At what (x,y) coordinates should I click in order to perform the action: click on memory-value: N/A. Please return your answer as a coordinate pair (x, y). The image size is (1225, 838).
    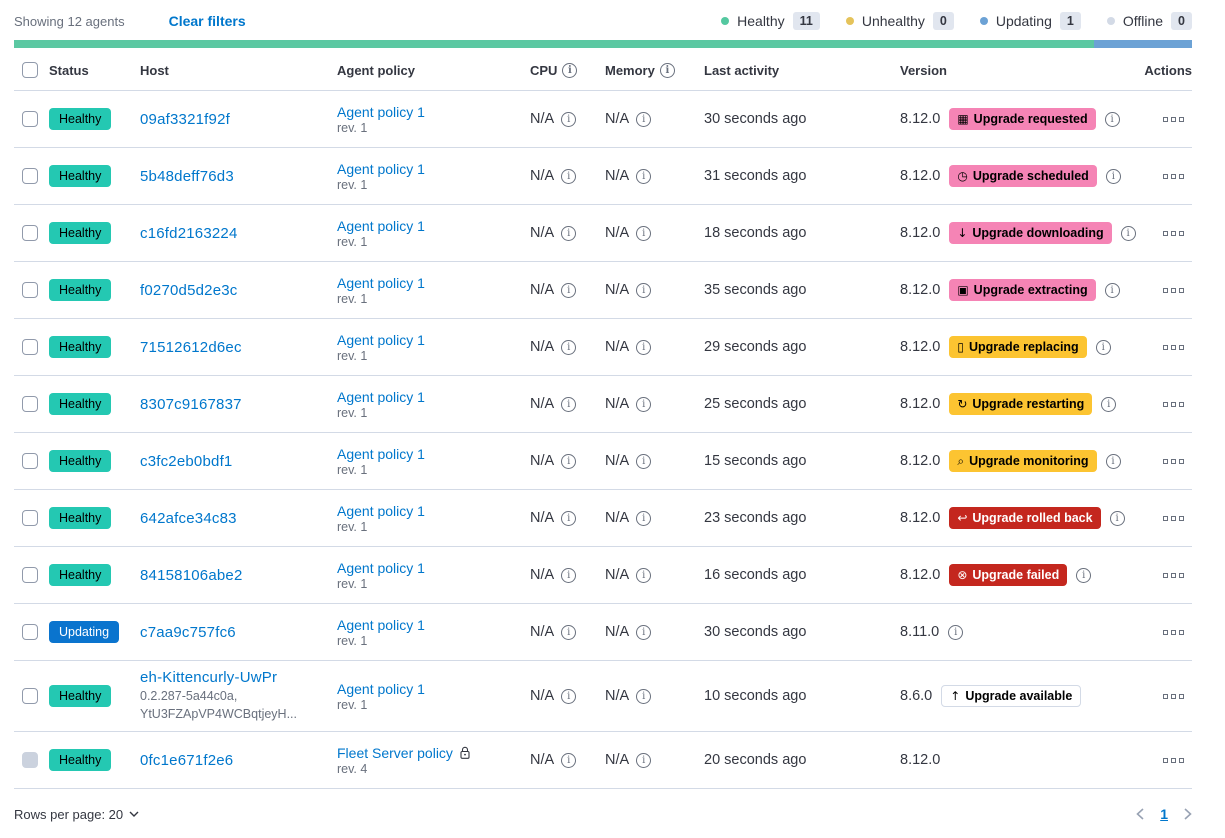
    Looking at the image, I should click on (617, 696).